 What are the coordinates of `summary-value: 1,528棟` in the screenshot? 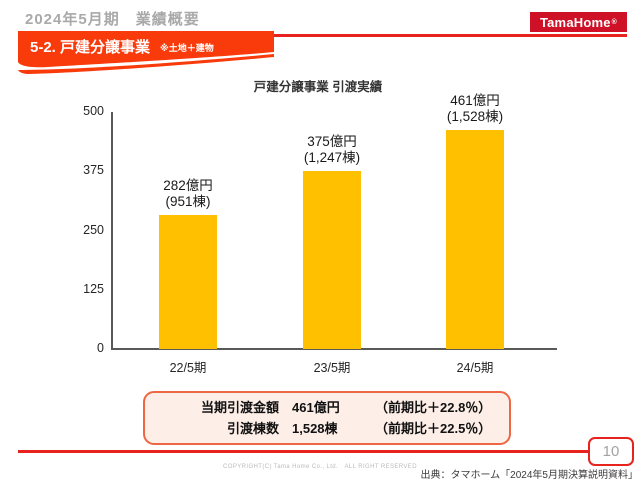 It's located at (315, 428).